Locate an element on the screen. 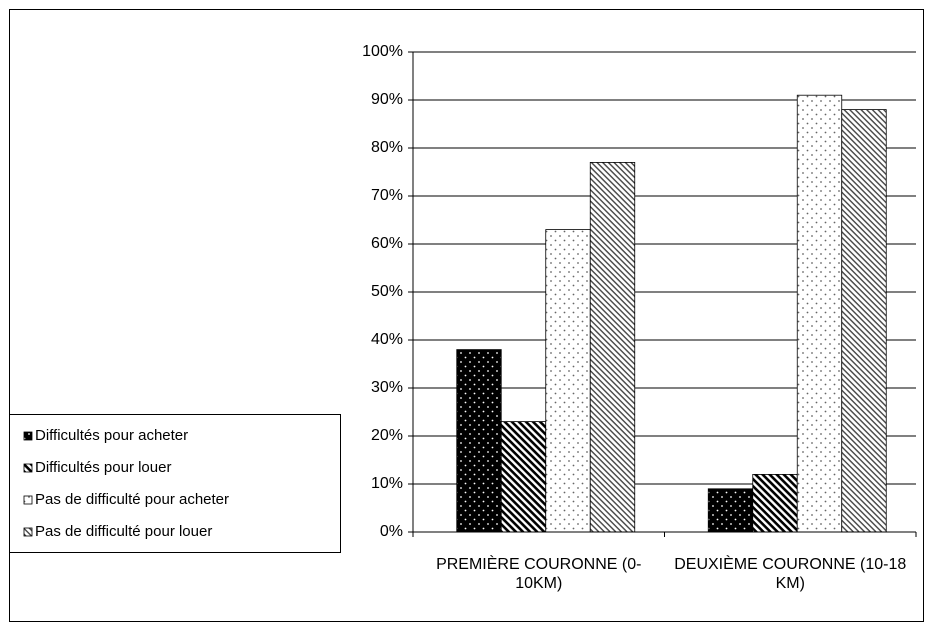 Image resolution: width=934 pixels, height=632 pixels. y-tick-label: 60% is located at coordinates (387, 243).